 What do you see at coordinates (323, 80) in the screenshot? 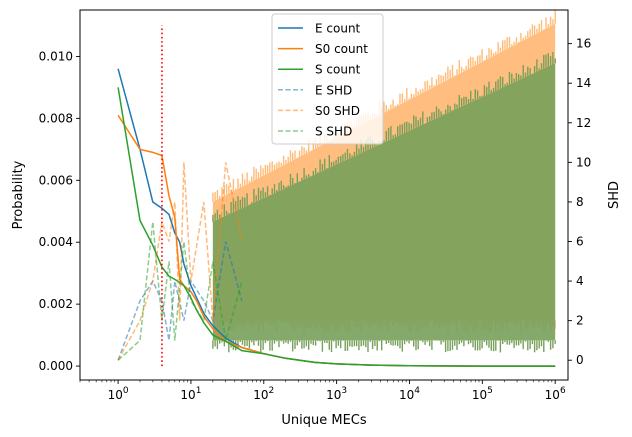
I see `legend-items: E count S0 count S count E SHD S0 SHD S SHD` at bounding box center [323, 80].